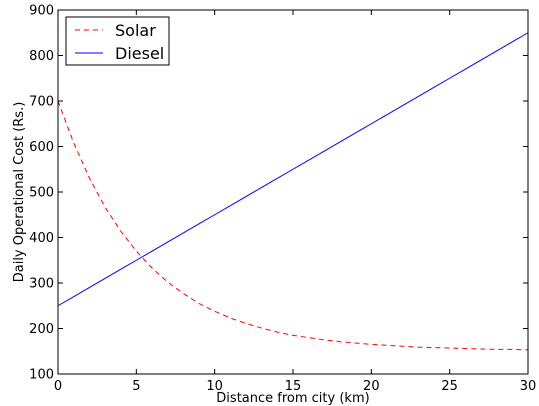 Image resolution: width=539 pixels, height=406 pixels. What do you see at coordinates (41, 56) in the screenshot?
I see `y-tick-label: 800` at bounding box center [41, 56].